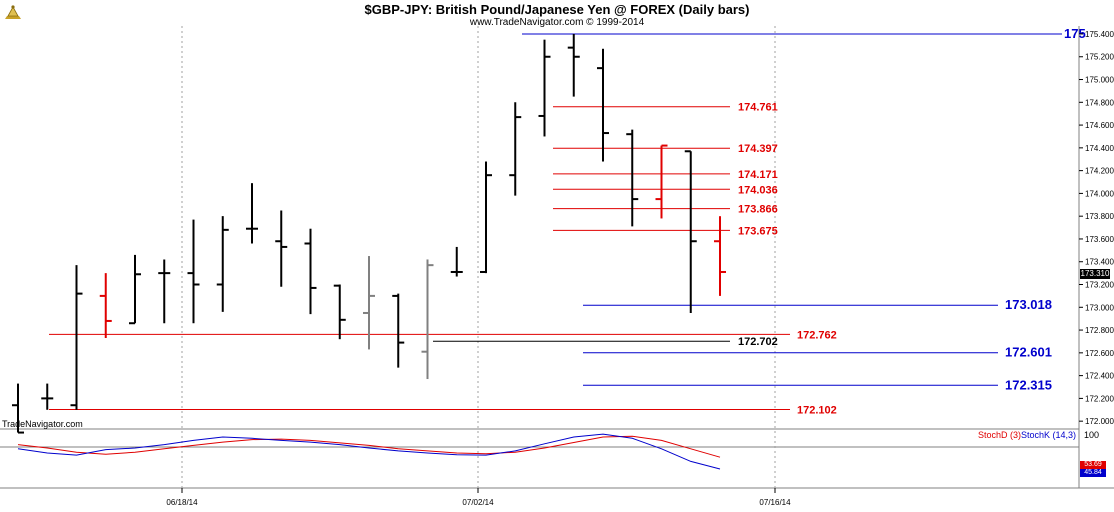 The width and height of the screenshot is (1114, 512). I want to click on price-tick-label: 172.200, so click(1099, 398).